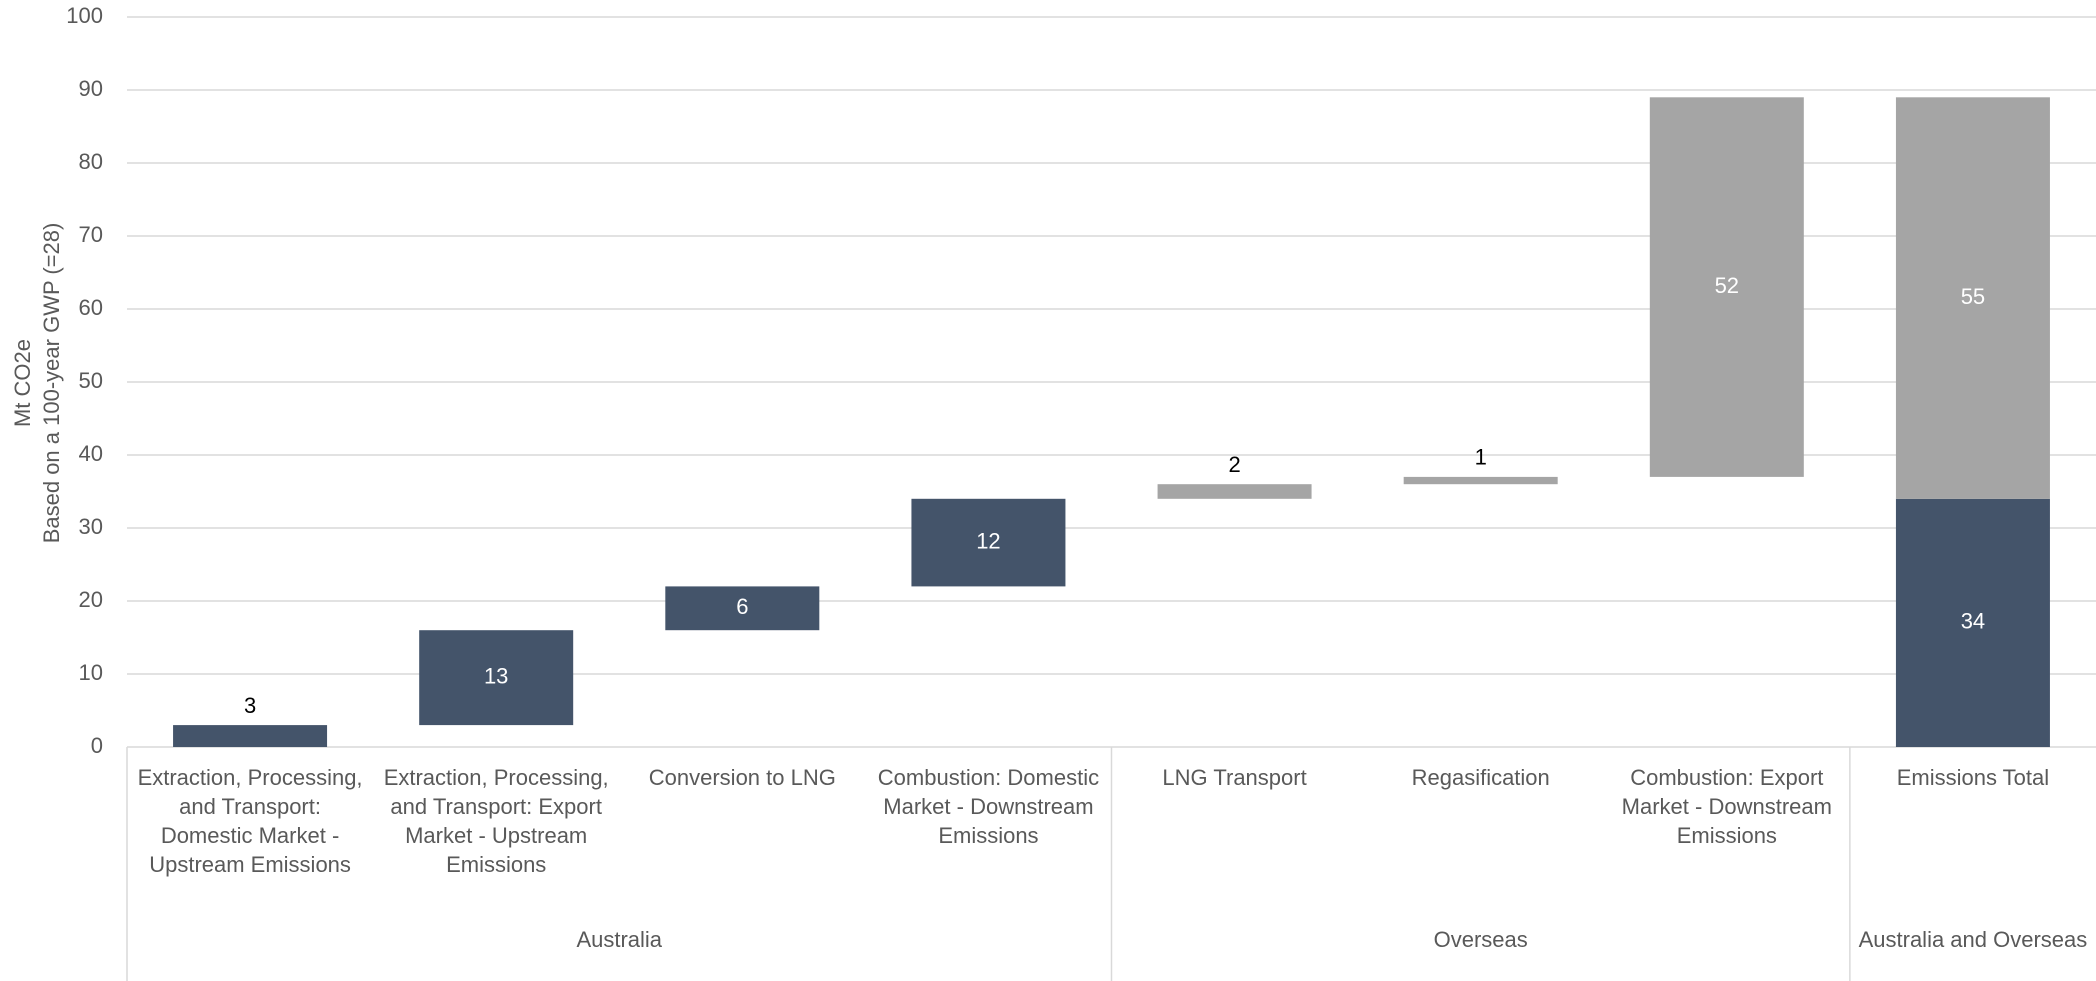 This screenshot has height=981, width=2096. Describe the element at coordinates (1973, 939) in the screenshot. I see `group-label: Australia and Overseas` at that location.